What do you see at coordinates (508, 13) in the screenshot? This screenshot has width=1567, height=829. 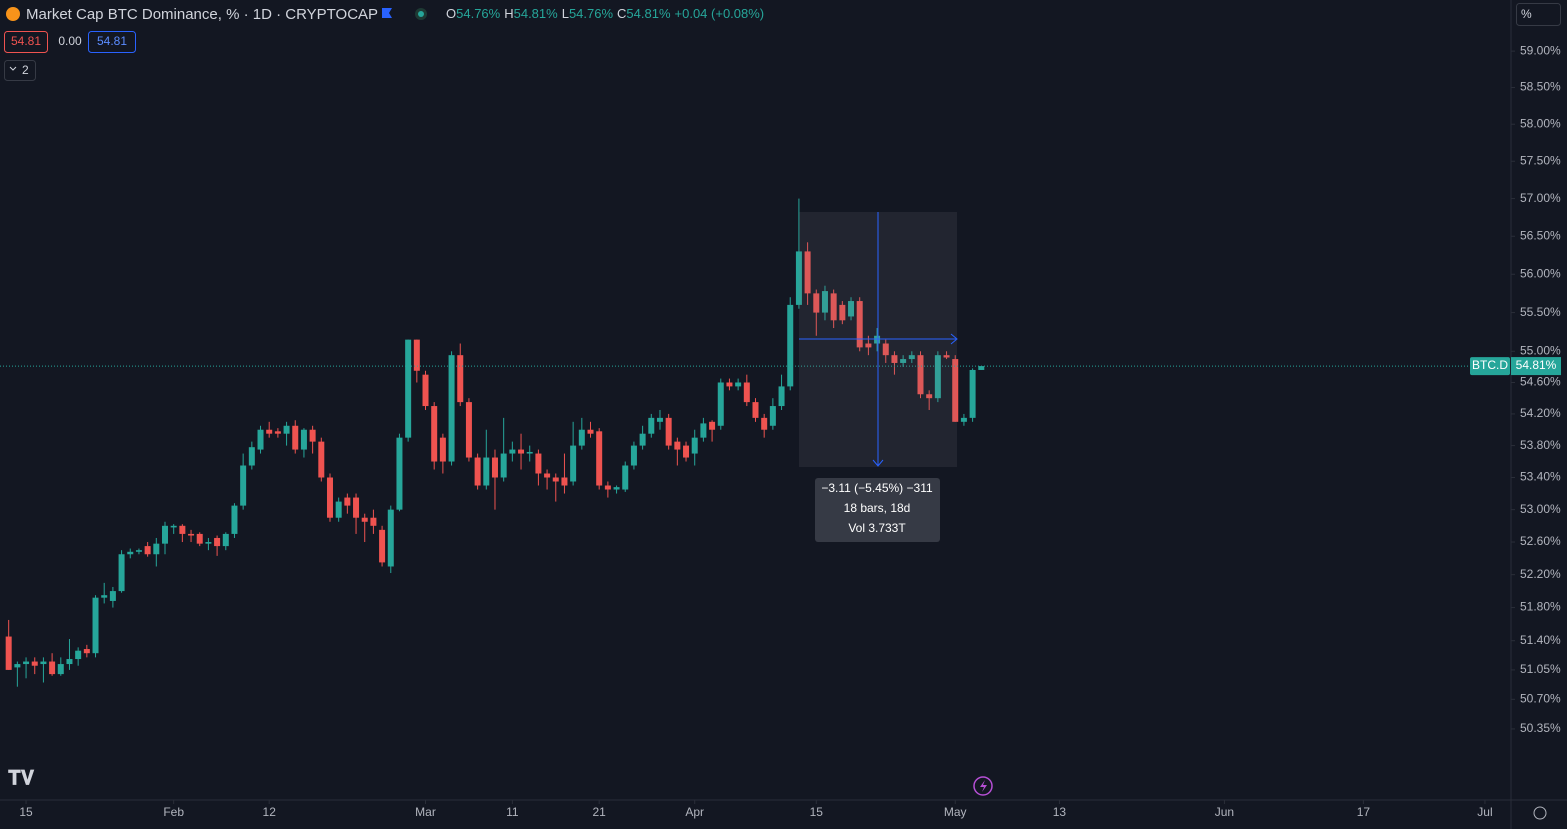 I see `ohlc-label: H` at bounding box center [508, 13].